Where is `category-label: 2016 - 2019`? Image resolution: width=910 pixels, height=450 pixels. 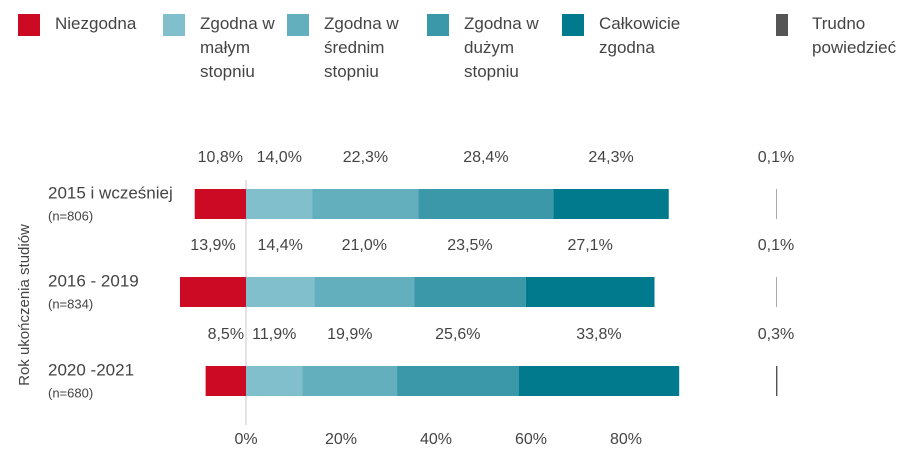
category-label: 2016 - 2019 is located at coordinates (93, 280).